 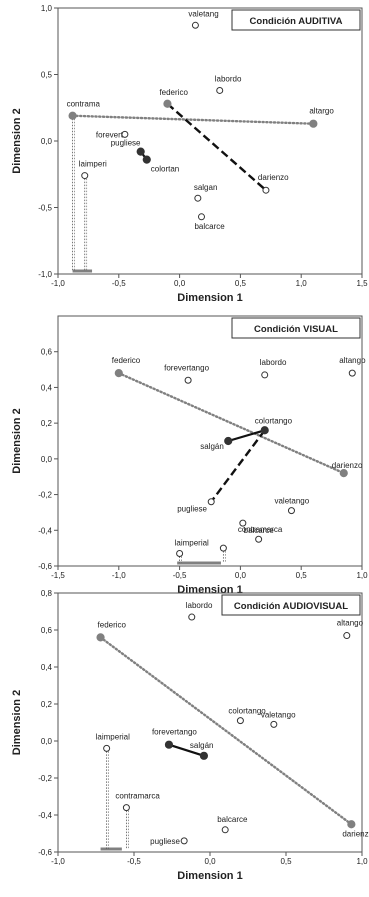 I want to click on point-label: altargo, so click(x=321, y=111).